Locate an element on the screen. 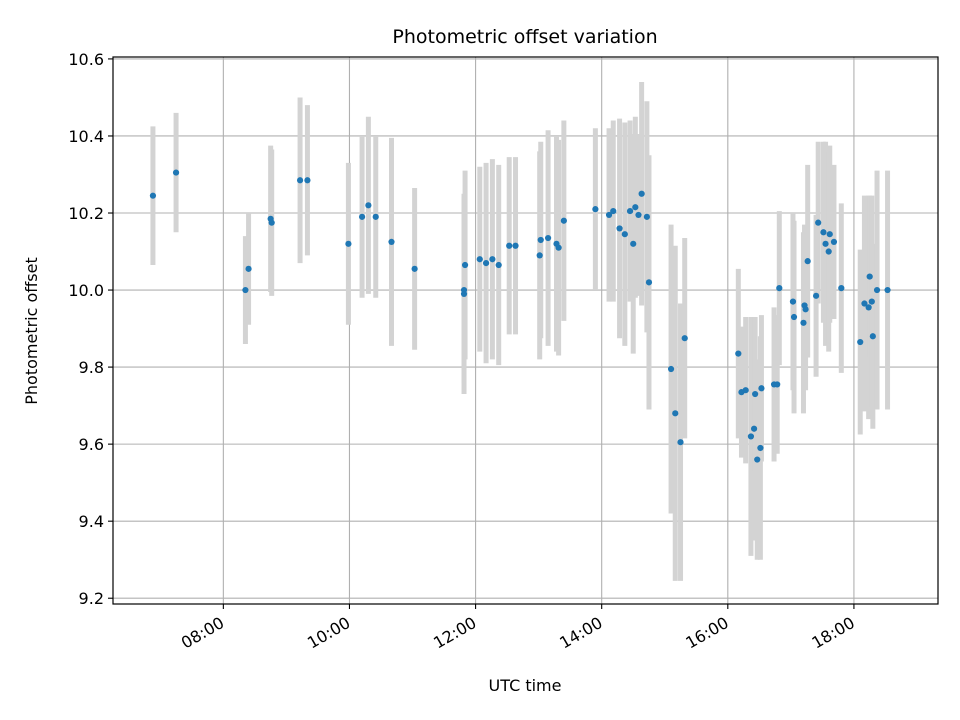  y-tick-label: 9.2 is located at coordinates (91, 598).